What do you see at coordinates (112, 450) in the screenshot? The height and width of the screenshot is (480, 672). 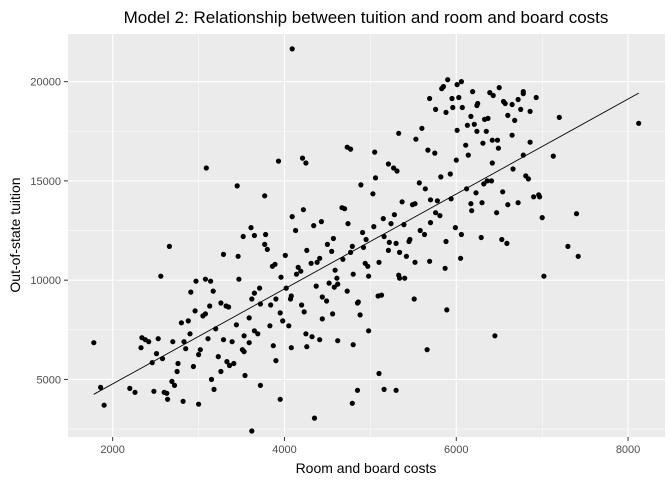 I see `x-tick-label: 2000` at bounding box center [112, 450].